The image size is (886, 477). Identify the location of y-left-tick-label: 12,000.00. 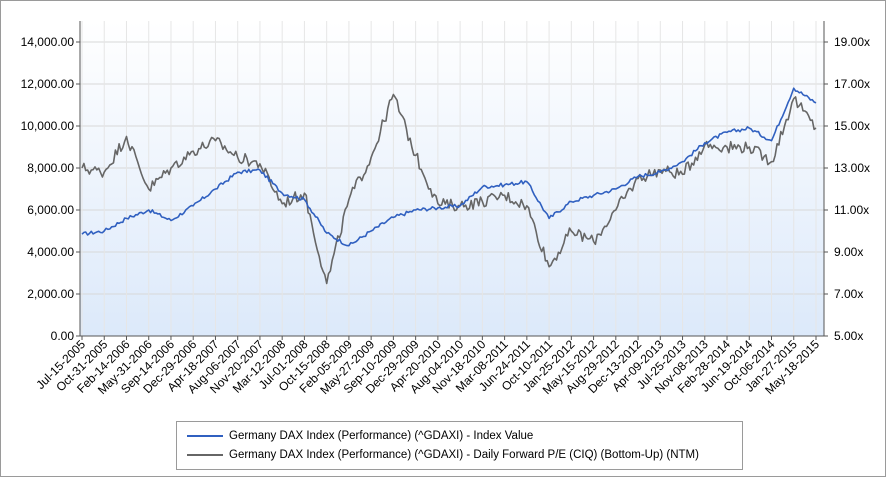
(48, 84).